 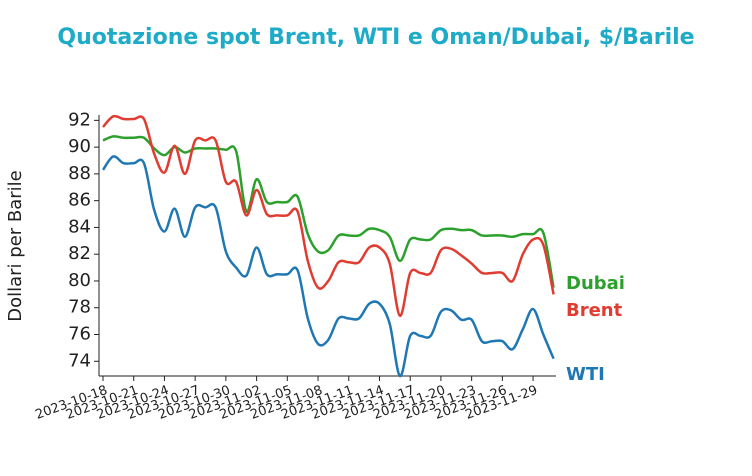 What do you see at coordinates (594, 310) in the screenshot?
I see `series-label: Brent` at bounding box center [594, 310].